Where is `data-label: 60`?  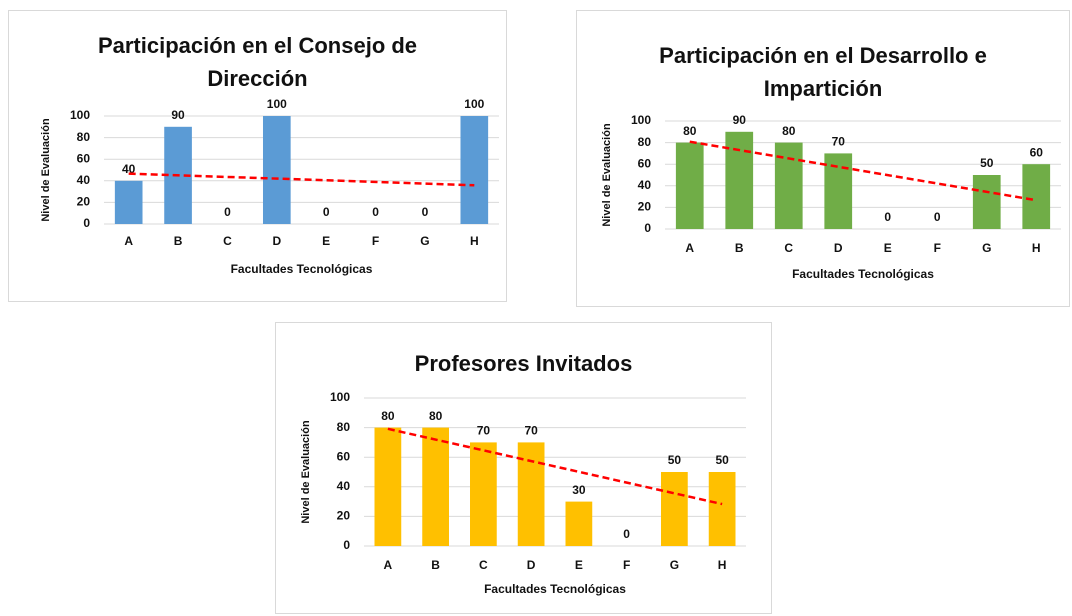 data-label: 60 is located at coordinates (1037, 152).